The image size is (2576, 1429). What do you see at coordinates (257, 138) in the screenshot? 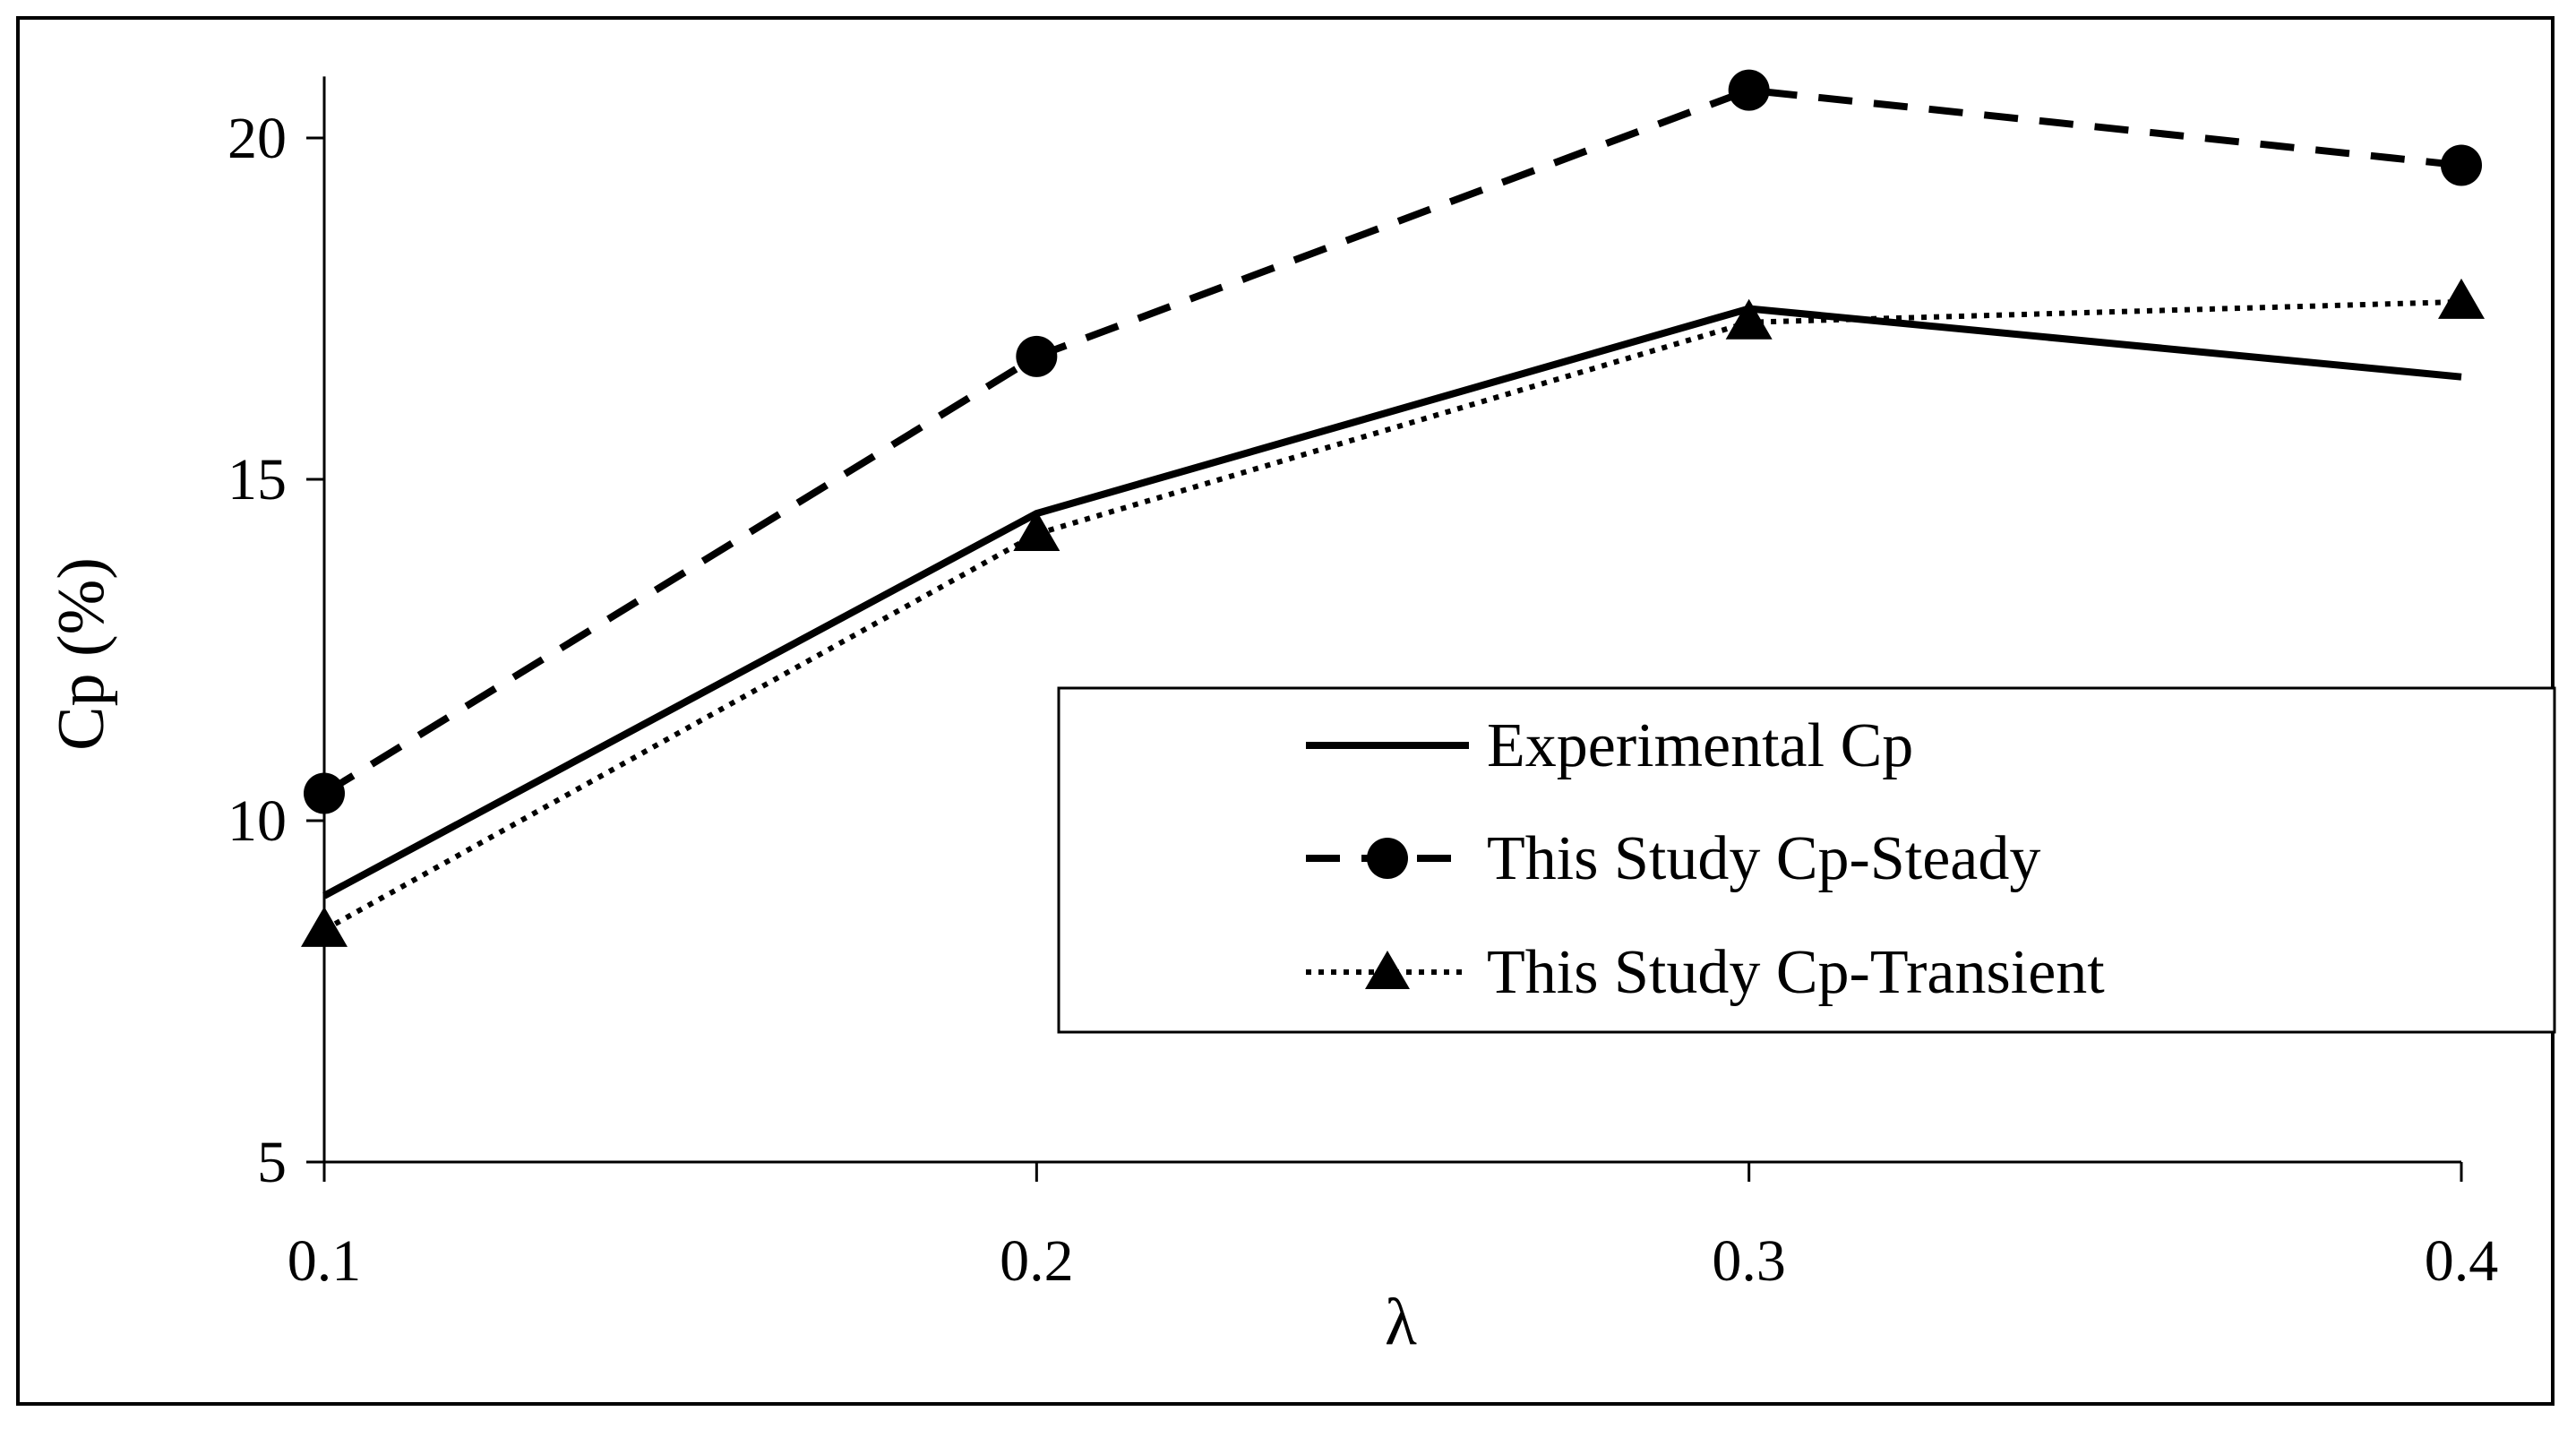
I see `y-tick-label: 20` at bounding box center [257, 138].